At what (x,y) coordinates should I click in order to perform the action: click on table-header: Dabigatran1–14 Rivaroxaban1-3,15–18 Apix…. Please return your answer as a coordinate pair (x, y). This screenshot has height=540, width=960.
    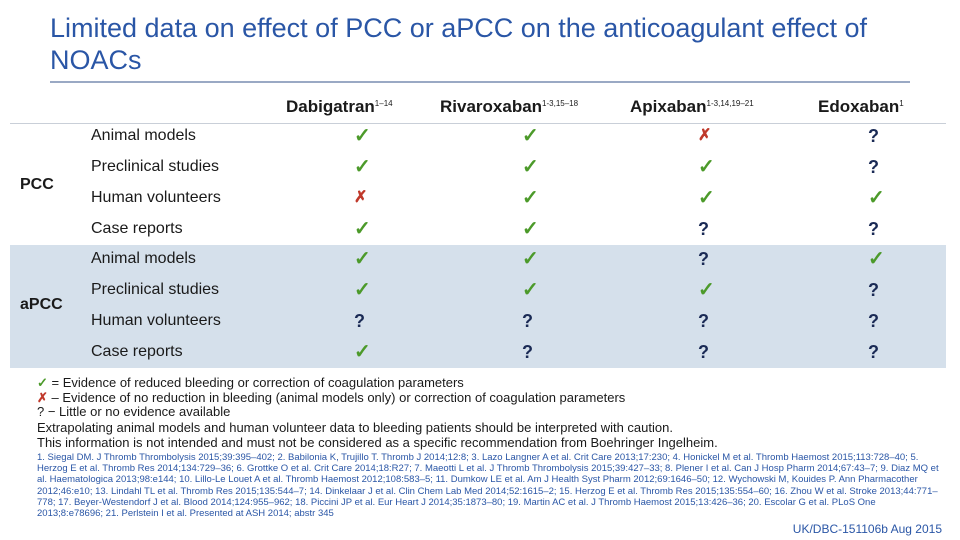
    Looking at the image, I should click on (478, 106).